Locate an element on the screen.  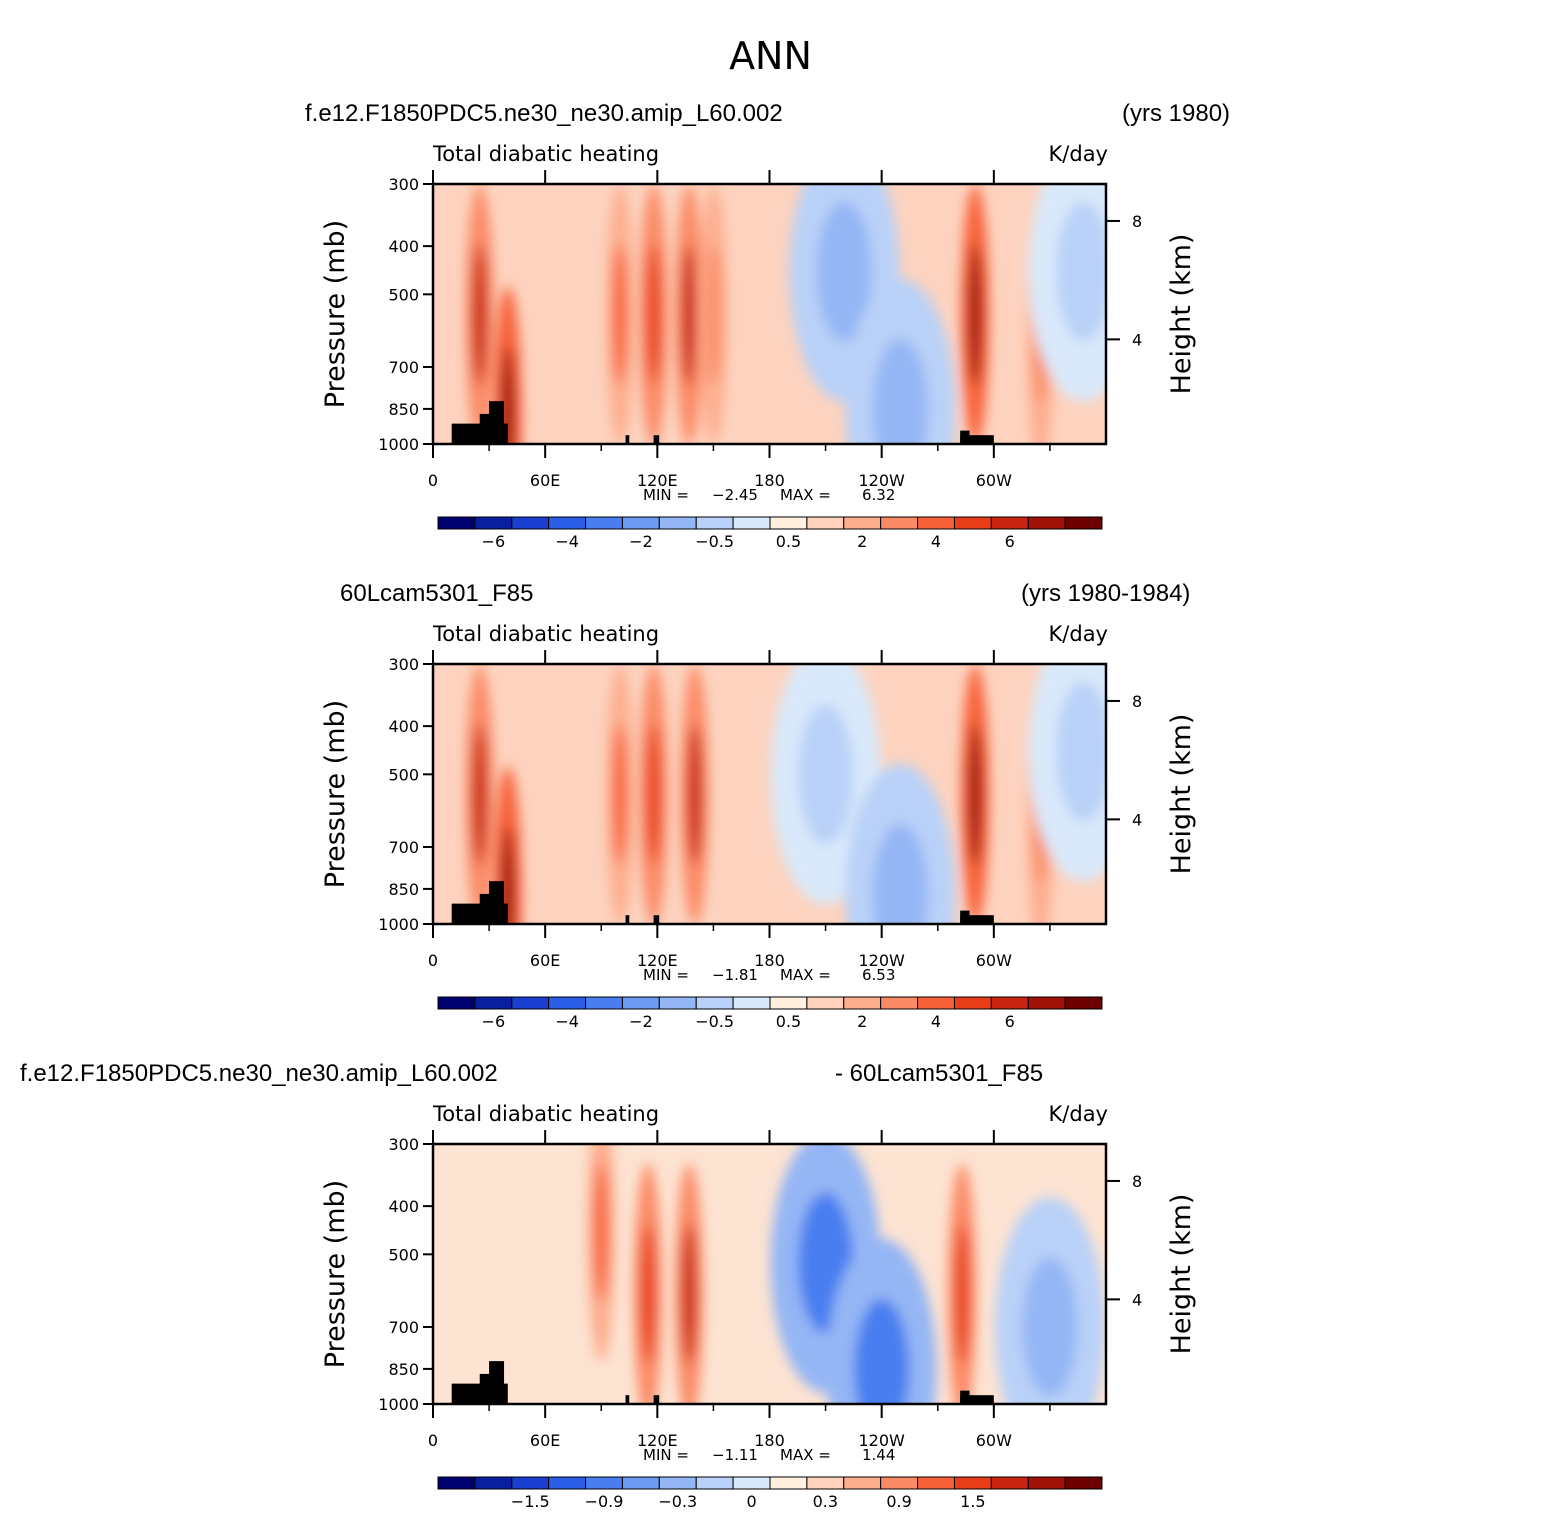
x-tick-label: 0 is located at coordinates (433, 480).